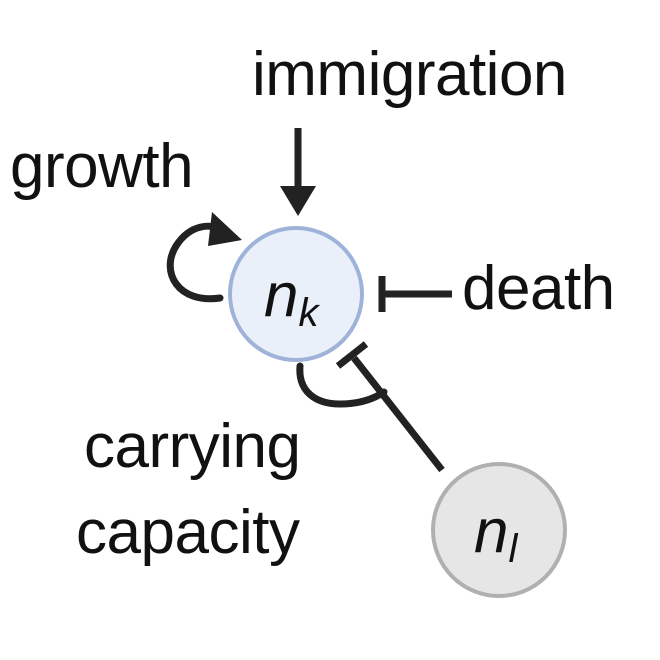 The image size is (660, 660). Describe the element at coordinates (491, 531) in the screenshot. I see `node-nl-base: n` at that location.